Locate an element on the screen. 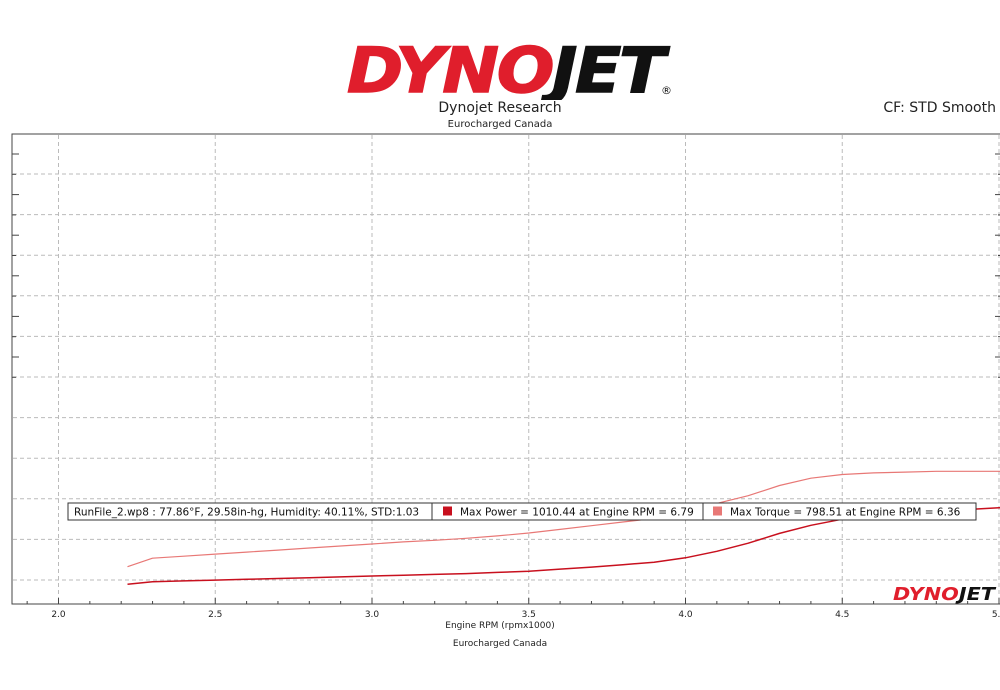 This screenshot has width=1000, height=690. logo-jet: JET is located at coordinates (605, 67).